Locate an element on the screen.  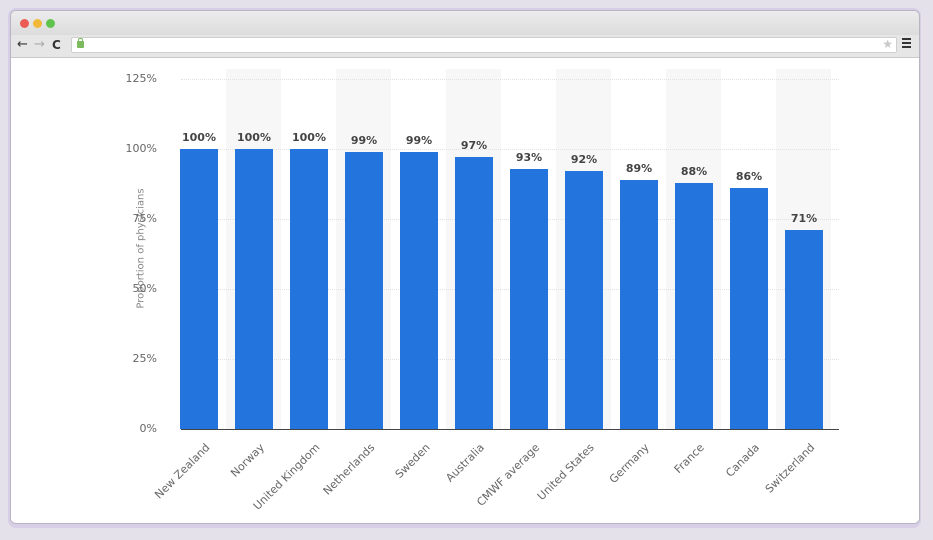
y-tick-label: 100% is located at coordinates (141, 148).